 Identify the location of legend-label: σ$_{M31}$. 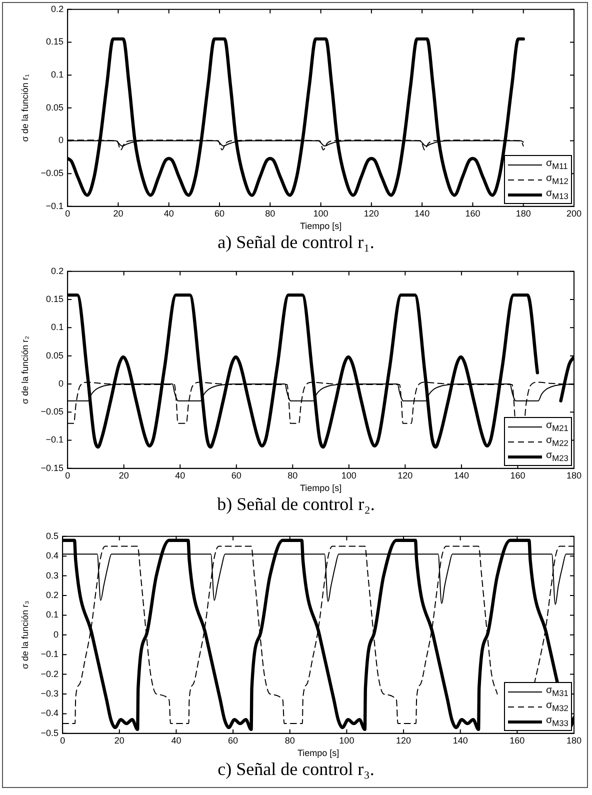
(557, 691).